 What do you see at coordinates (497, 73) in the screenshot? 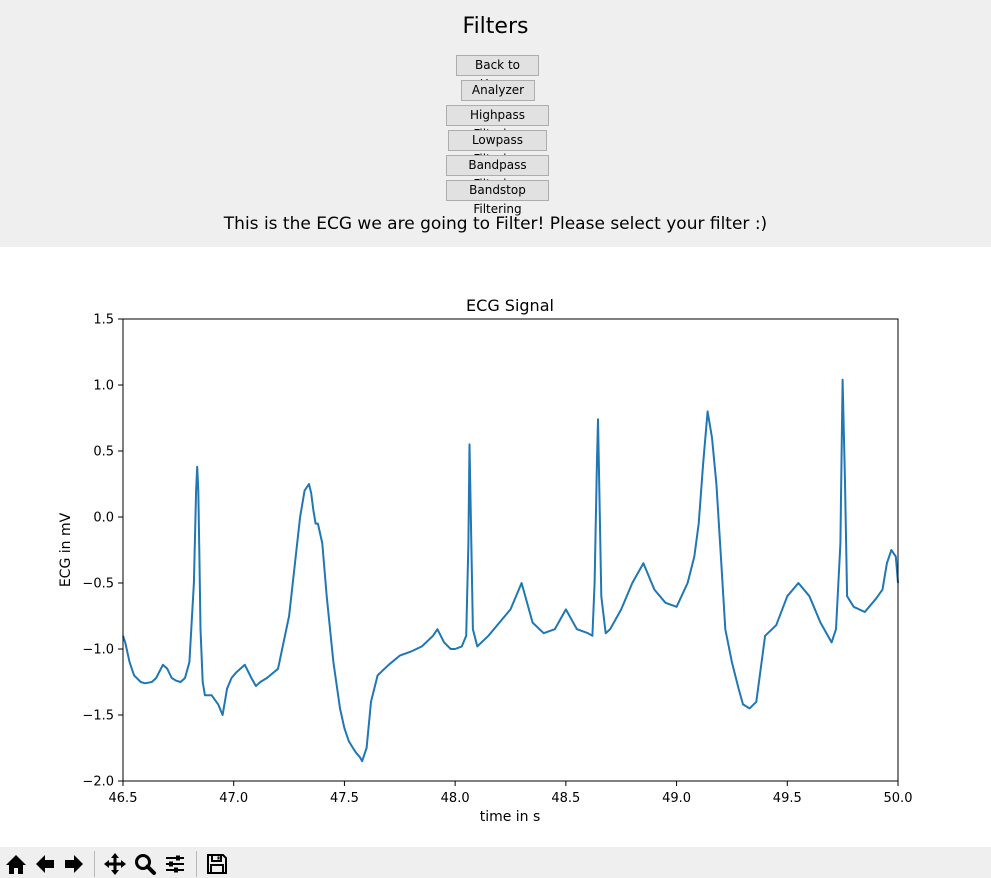
I see `back-to-home-button: Back to Home` at bounding box center [497, 73].